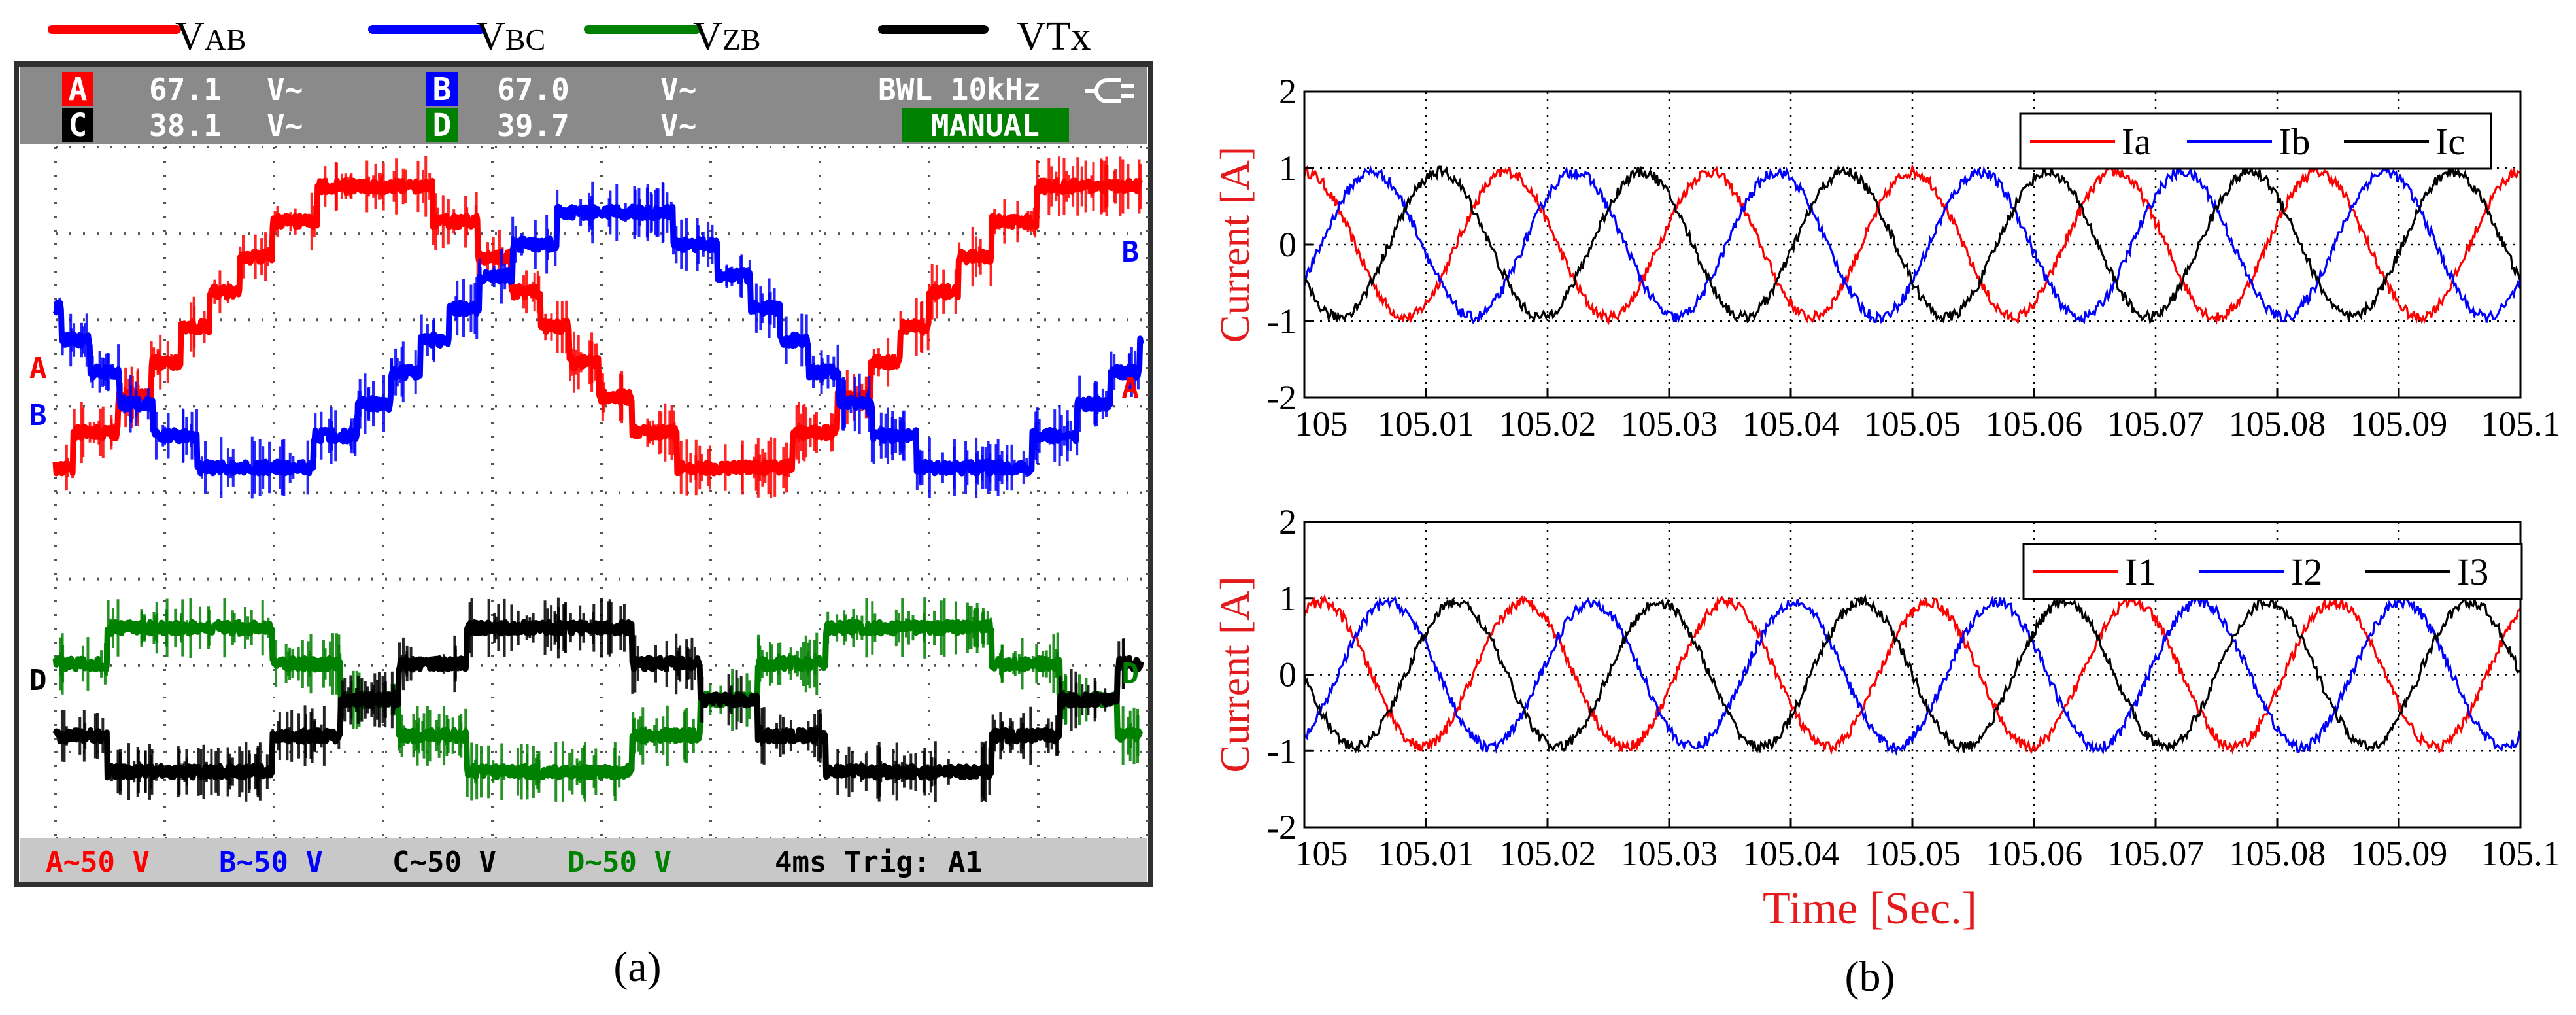 The width and height of the screenshot is (2576, 1015). I want to click on caption-a: (a), so click(637, 967).